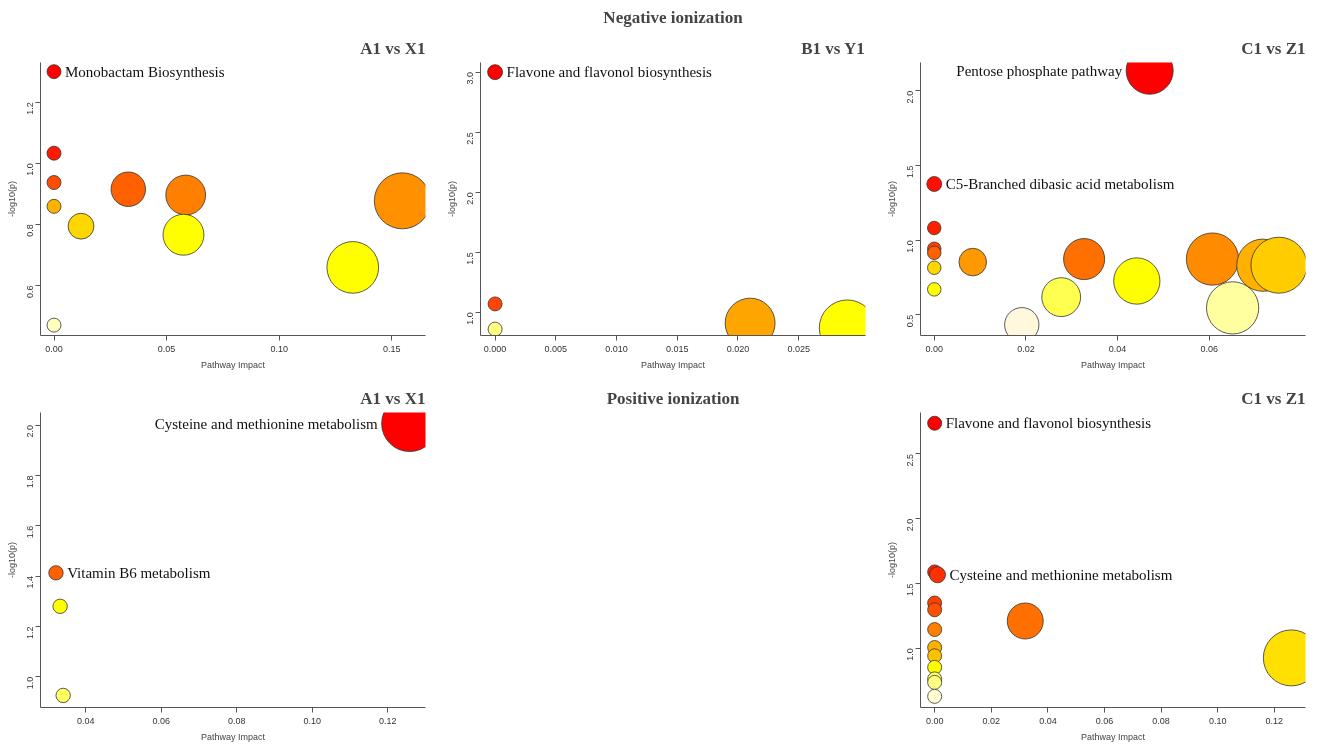 Image resolution: width=1330 pixels, height=756 pixels. What do you see at coordinates (833, 48) in the screenshot?
I see `chart-subtitle: B1 vs Y1` at bounding box center [833, 48].